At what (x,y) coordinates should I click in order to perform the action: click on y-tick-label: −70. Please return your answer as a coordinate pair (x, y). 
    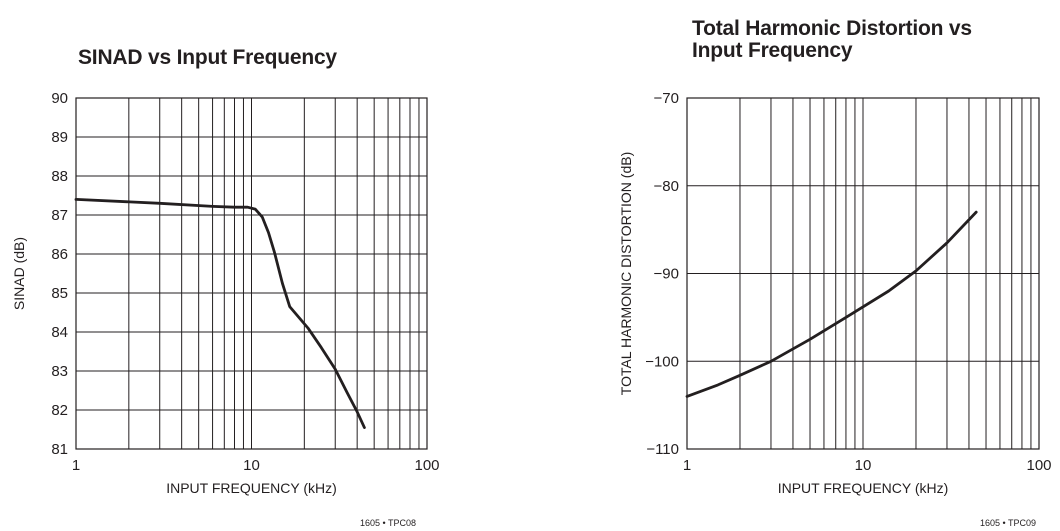
    Looking at the image, I should click on (666, 98).